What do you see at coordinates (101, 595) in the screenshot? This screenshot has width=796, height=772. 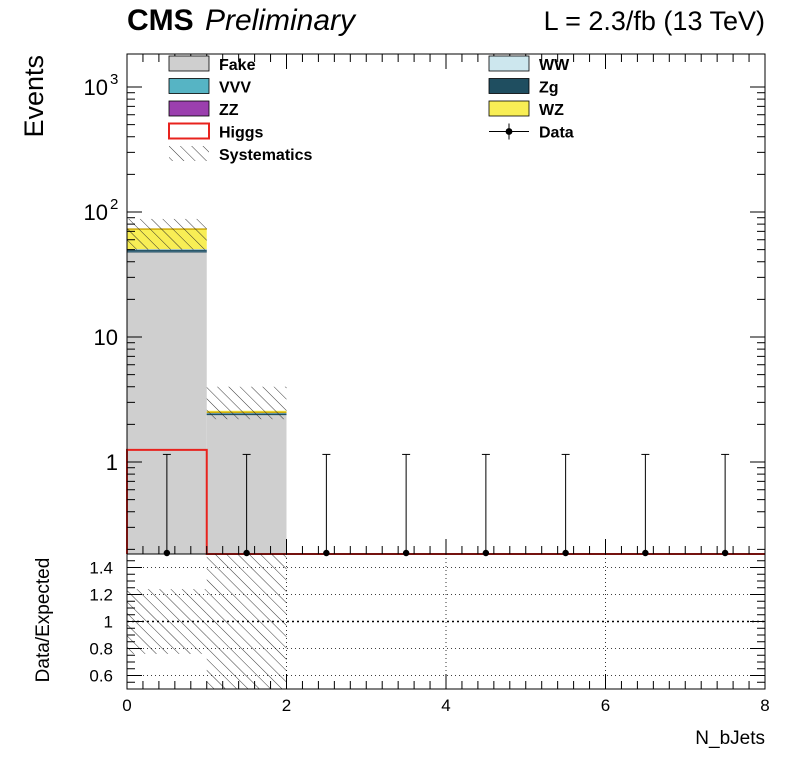 I see `ratio-y-tick-label-3: 1.2` at bounding box center [101, 595].